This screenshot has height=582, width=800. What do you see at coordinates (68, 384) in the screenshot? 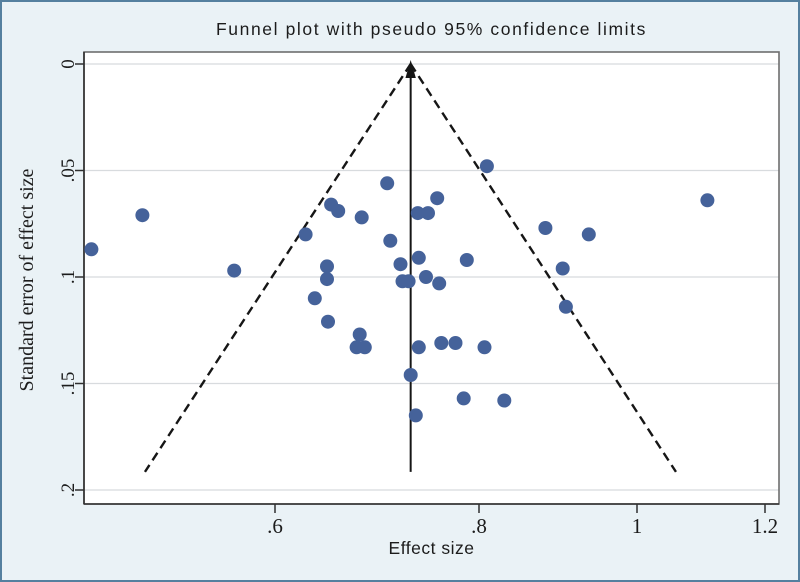
I see `y-tick-label: .15` at bounding box center [68, 384].